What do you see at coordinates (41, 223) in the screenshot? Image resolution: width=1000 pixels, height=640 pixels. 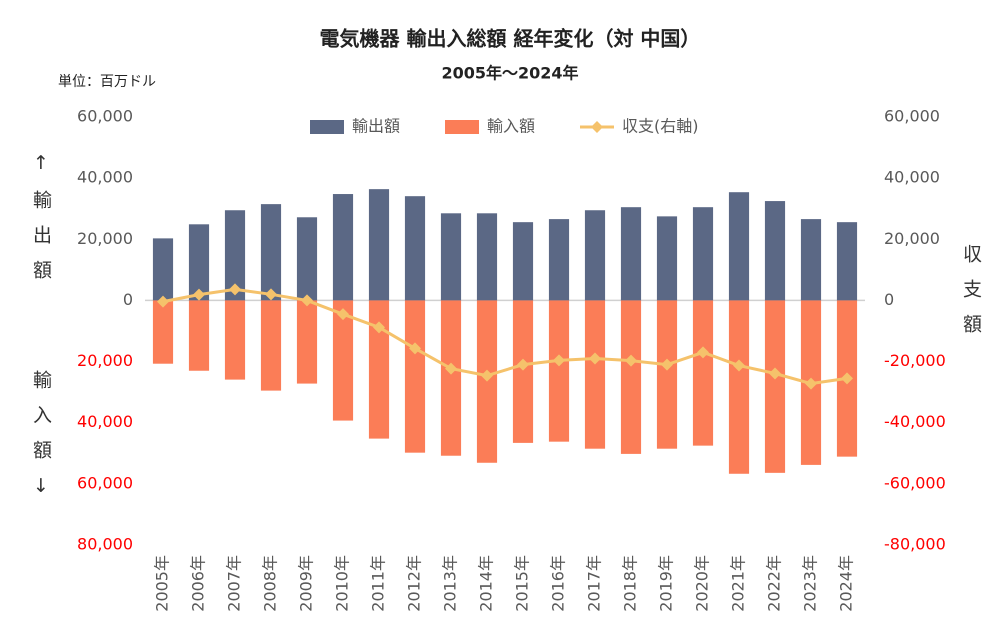 I see `y-axis-label: ↑輸出額` at bounding box center [41, 223].